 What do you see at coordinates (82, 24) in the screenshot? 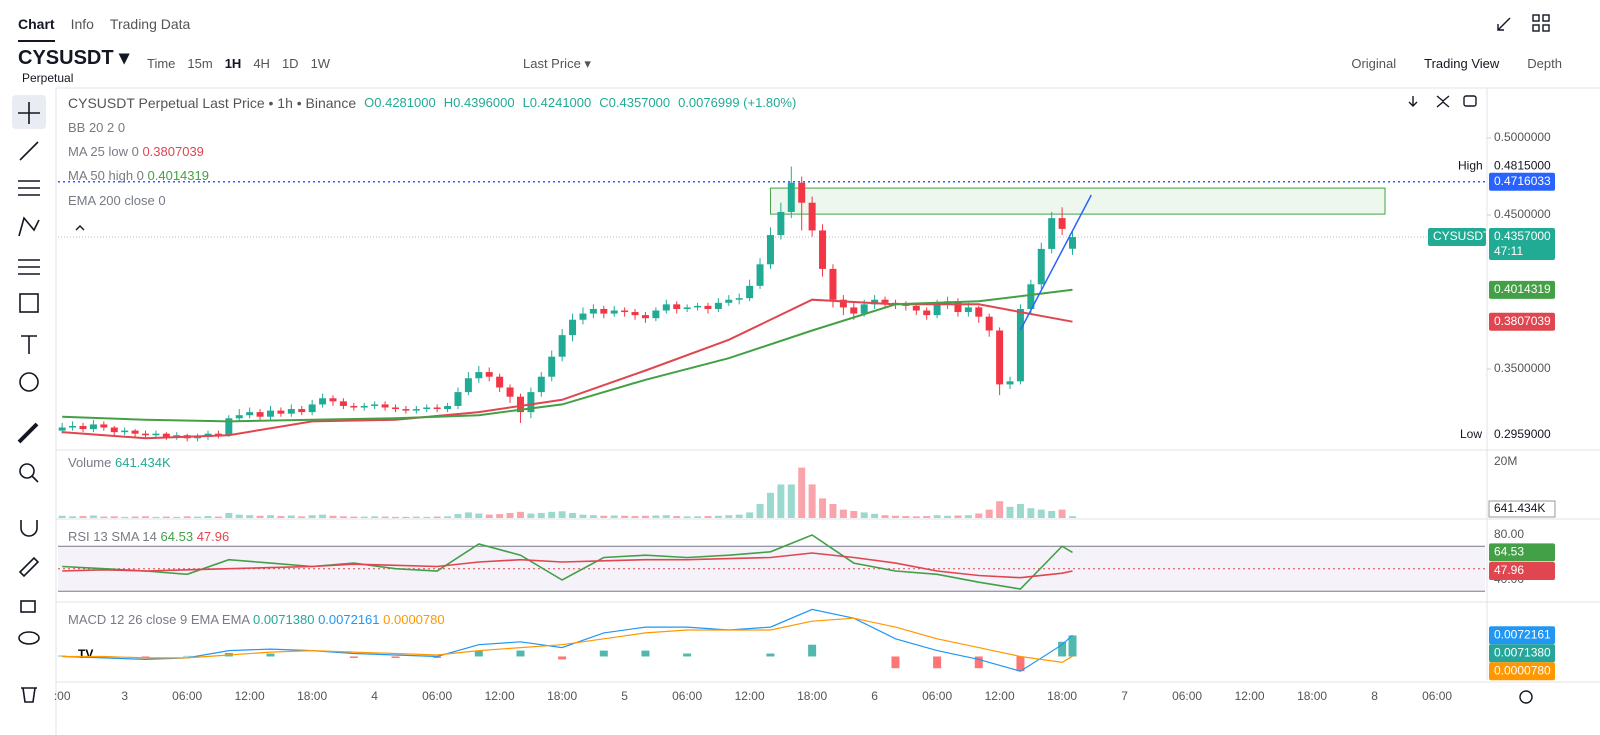
I see `tab: Info` at bounding box center [82, 24].